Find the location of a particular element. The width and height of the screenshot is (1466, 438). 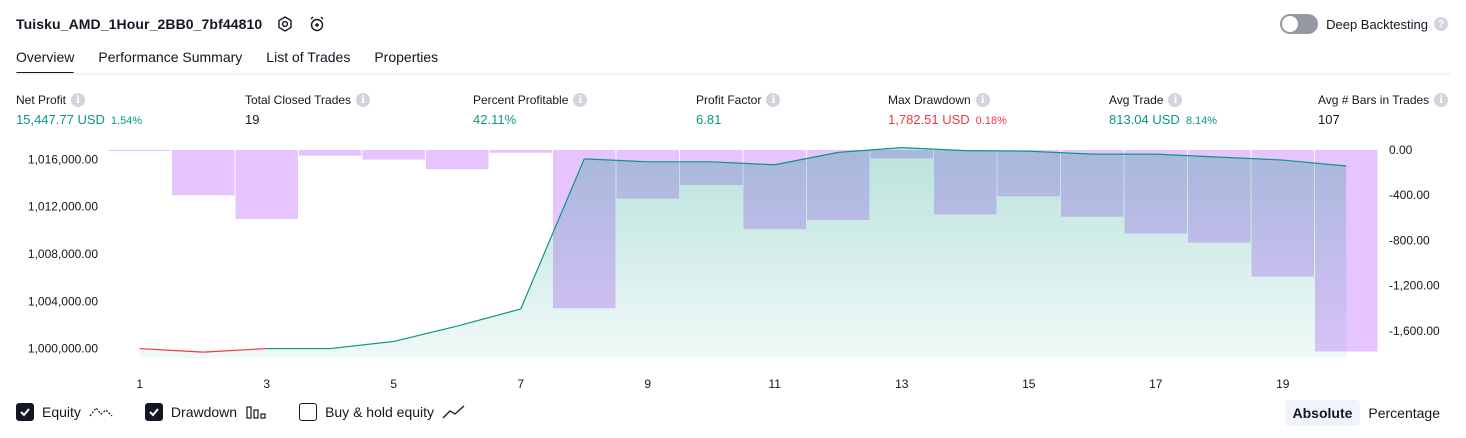

tab-properties: Properties is located at coordinates (406, 57).